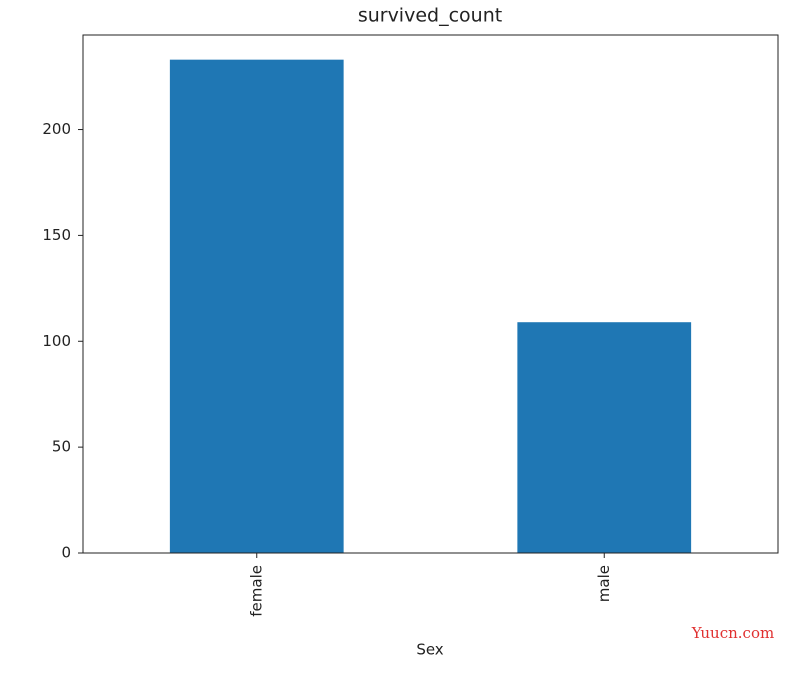  Describe the element at coordinates (56, 235) in the screenshot. I see `y-tick-label: 150` at that location.